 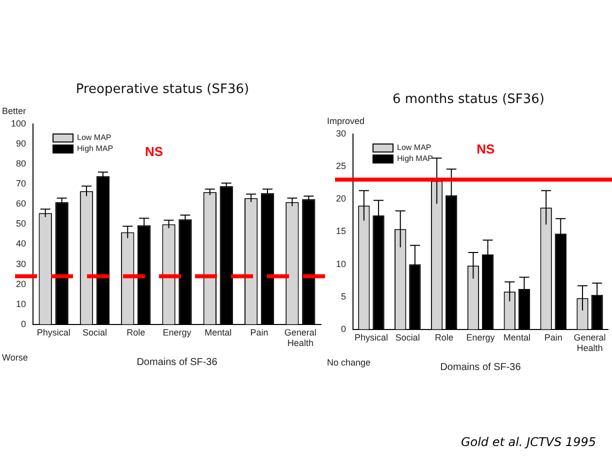 I want to click on y-tick-label: 90, so click(x=21, y=143).